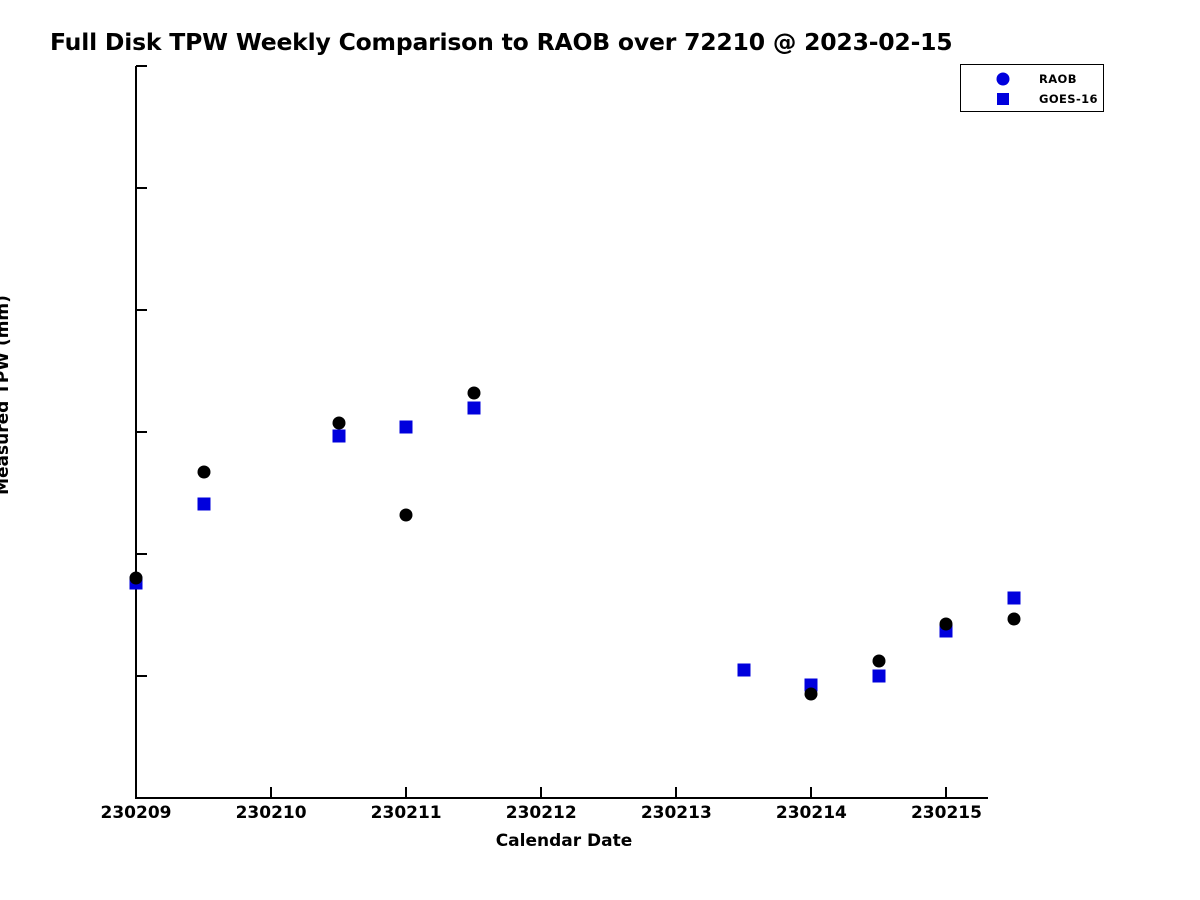 The width and height of the screenshot is (1200, 900). Describe the element at coordinates (946, 813) in the screenshot. I see `x-tick-label: 230215` at that location.